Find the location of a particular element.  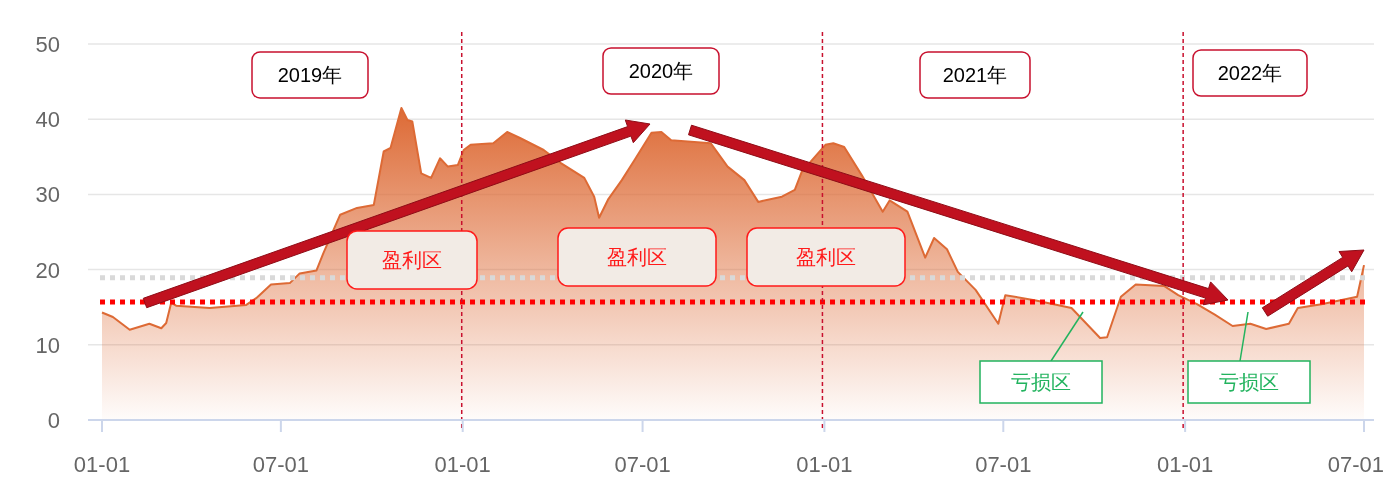

y-tick-label: 40 is located at coordinates (47, 120).